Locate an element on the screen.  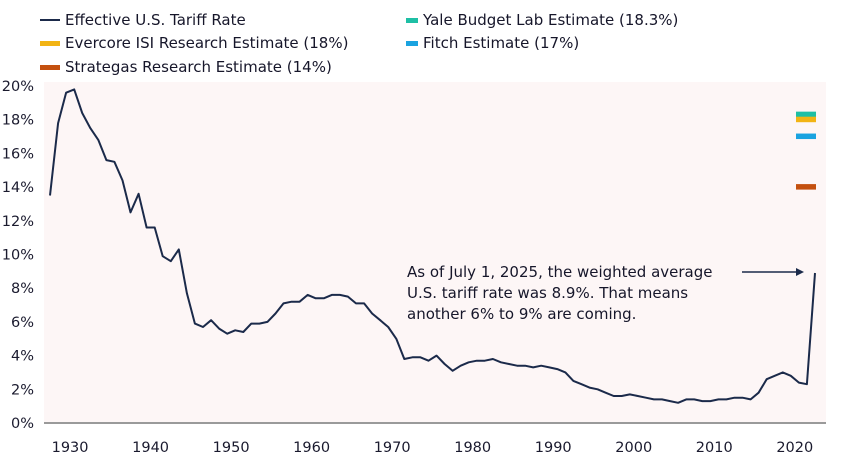
legend-label-tariff-rate: Effective U.S. Tariff Rate is located at coordinates (155, 20).